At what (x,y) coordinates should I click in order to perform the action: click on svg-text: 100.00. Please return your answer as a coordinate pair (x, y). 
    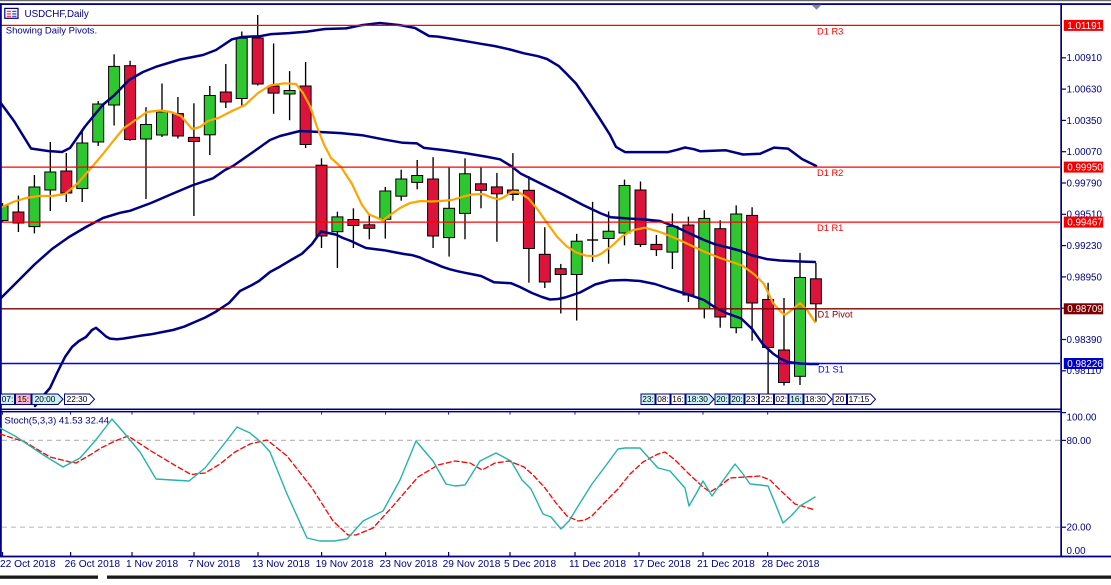
    Looking at the image, I should click on (1082, 417).